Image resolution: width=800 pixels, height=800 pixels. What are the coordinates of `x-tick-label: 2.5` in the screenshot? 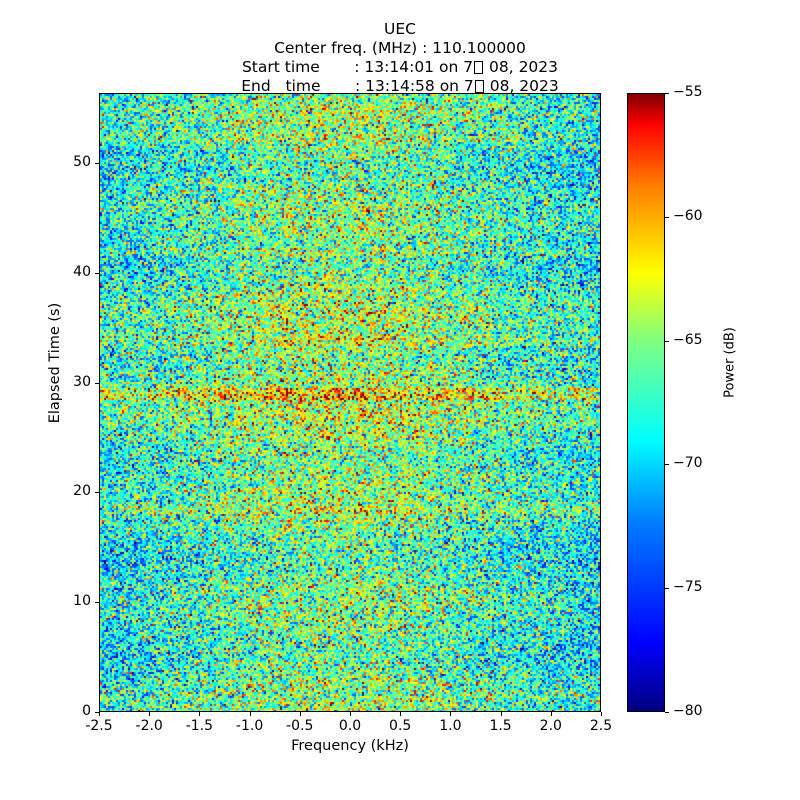 It's located at (601, 726).